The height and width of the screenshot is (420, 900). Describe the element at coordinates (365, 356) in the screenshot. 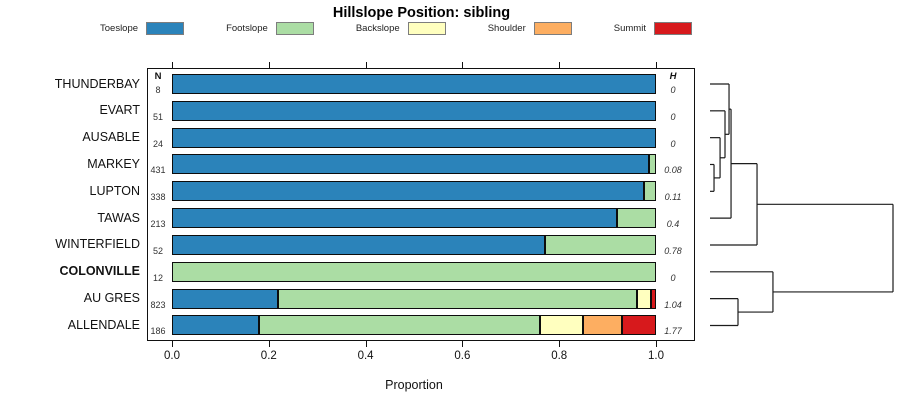

I see `axis-tick-label: 0.4` at that location.